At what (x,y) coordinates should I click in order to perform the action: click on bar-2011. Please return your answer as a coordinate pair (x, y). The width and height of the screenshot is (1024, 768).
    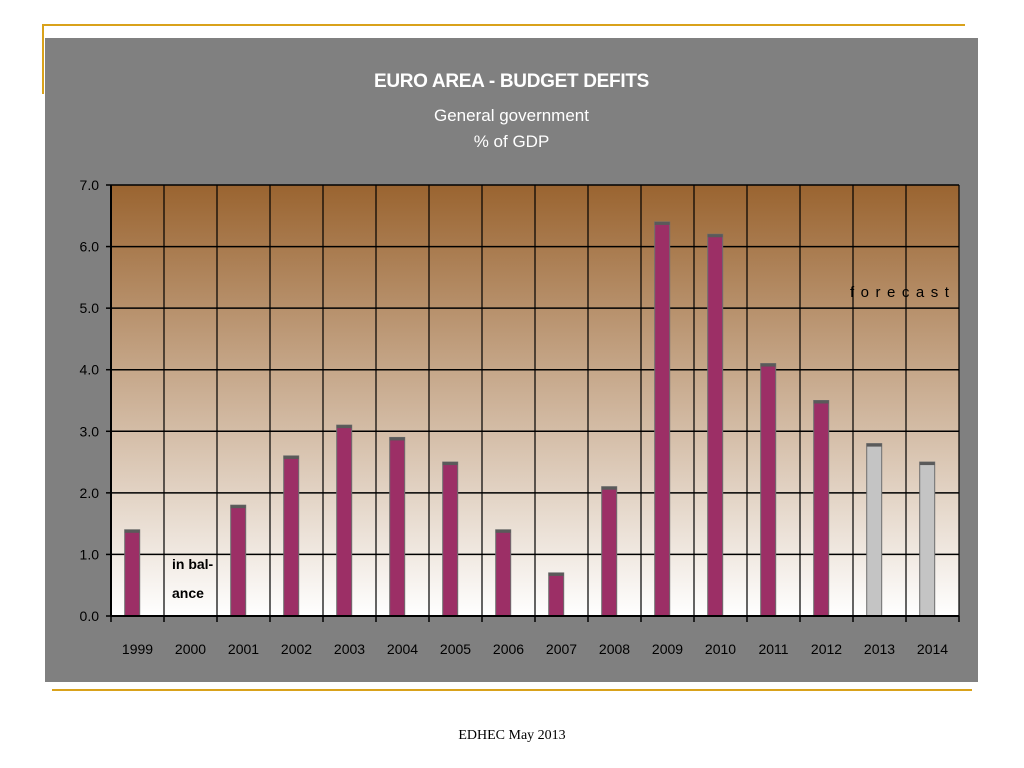
    Looking at the image, I should click on (768, 490).